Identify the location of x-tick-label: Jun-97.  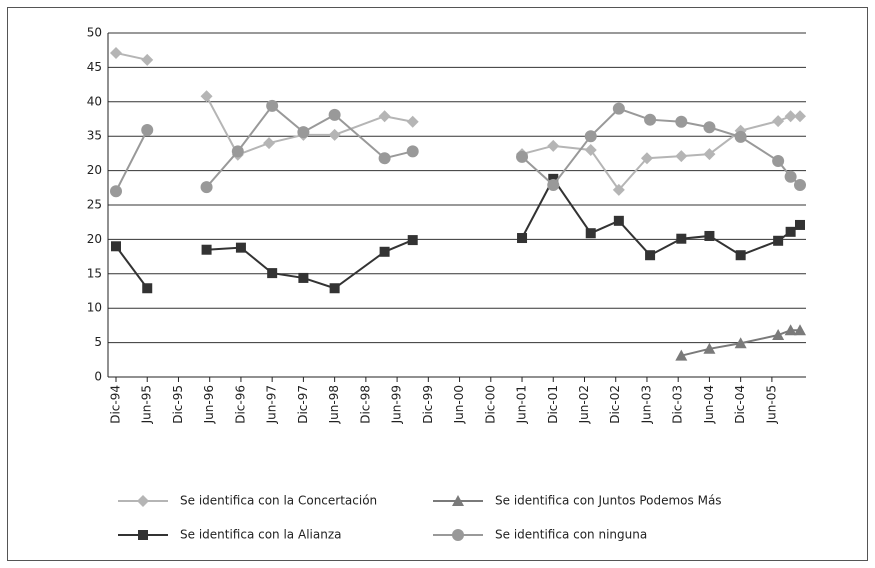
(272, 404).